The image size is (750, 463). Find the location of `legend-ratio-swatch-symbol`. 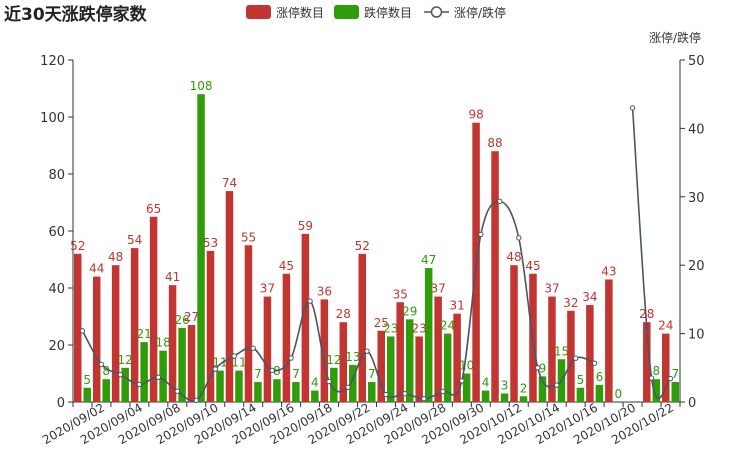

legend-ratio-swatch-symbol is located at coordinates (436, 12).